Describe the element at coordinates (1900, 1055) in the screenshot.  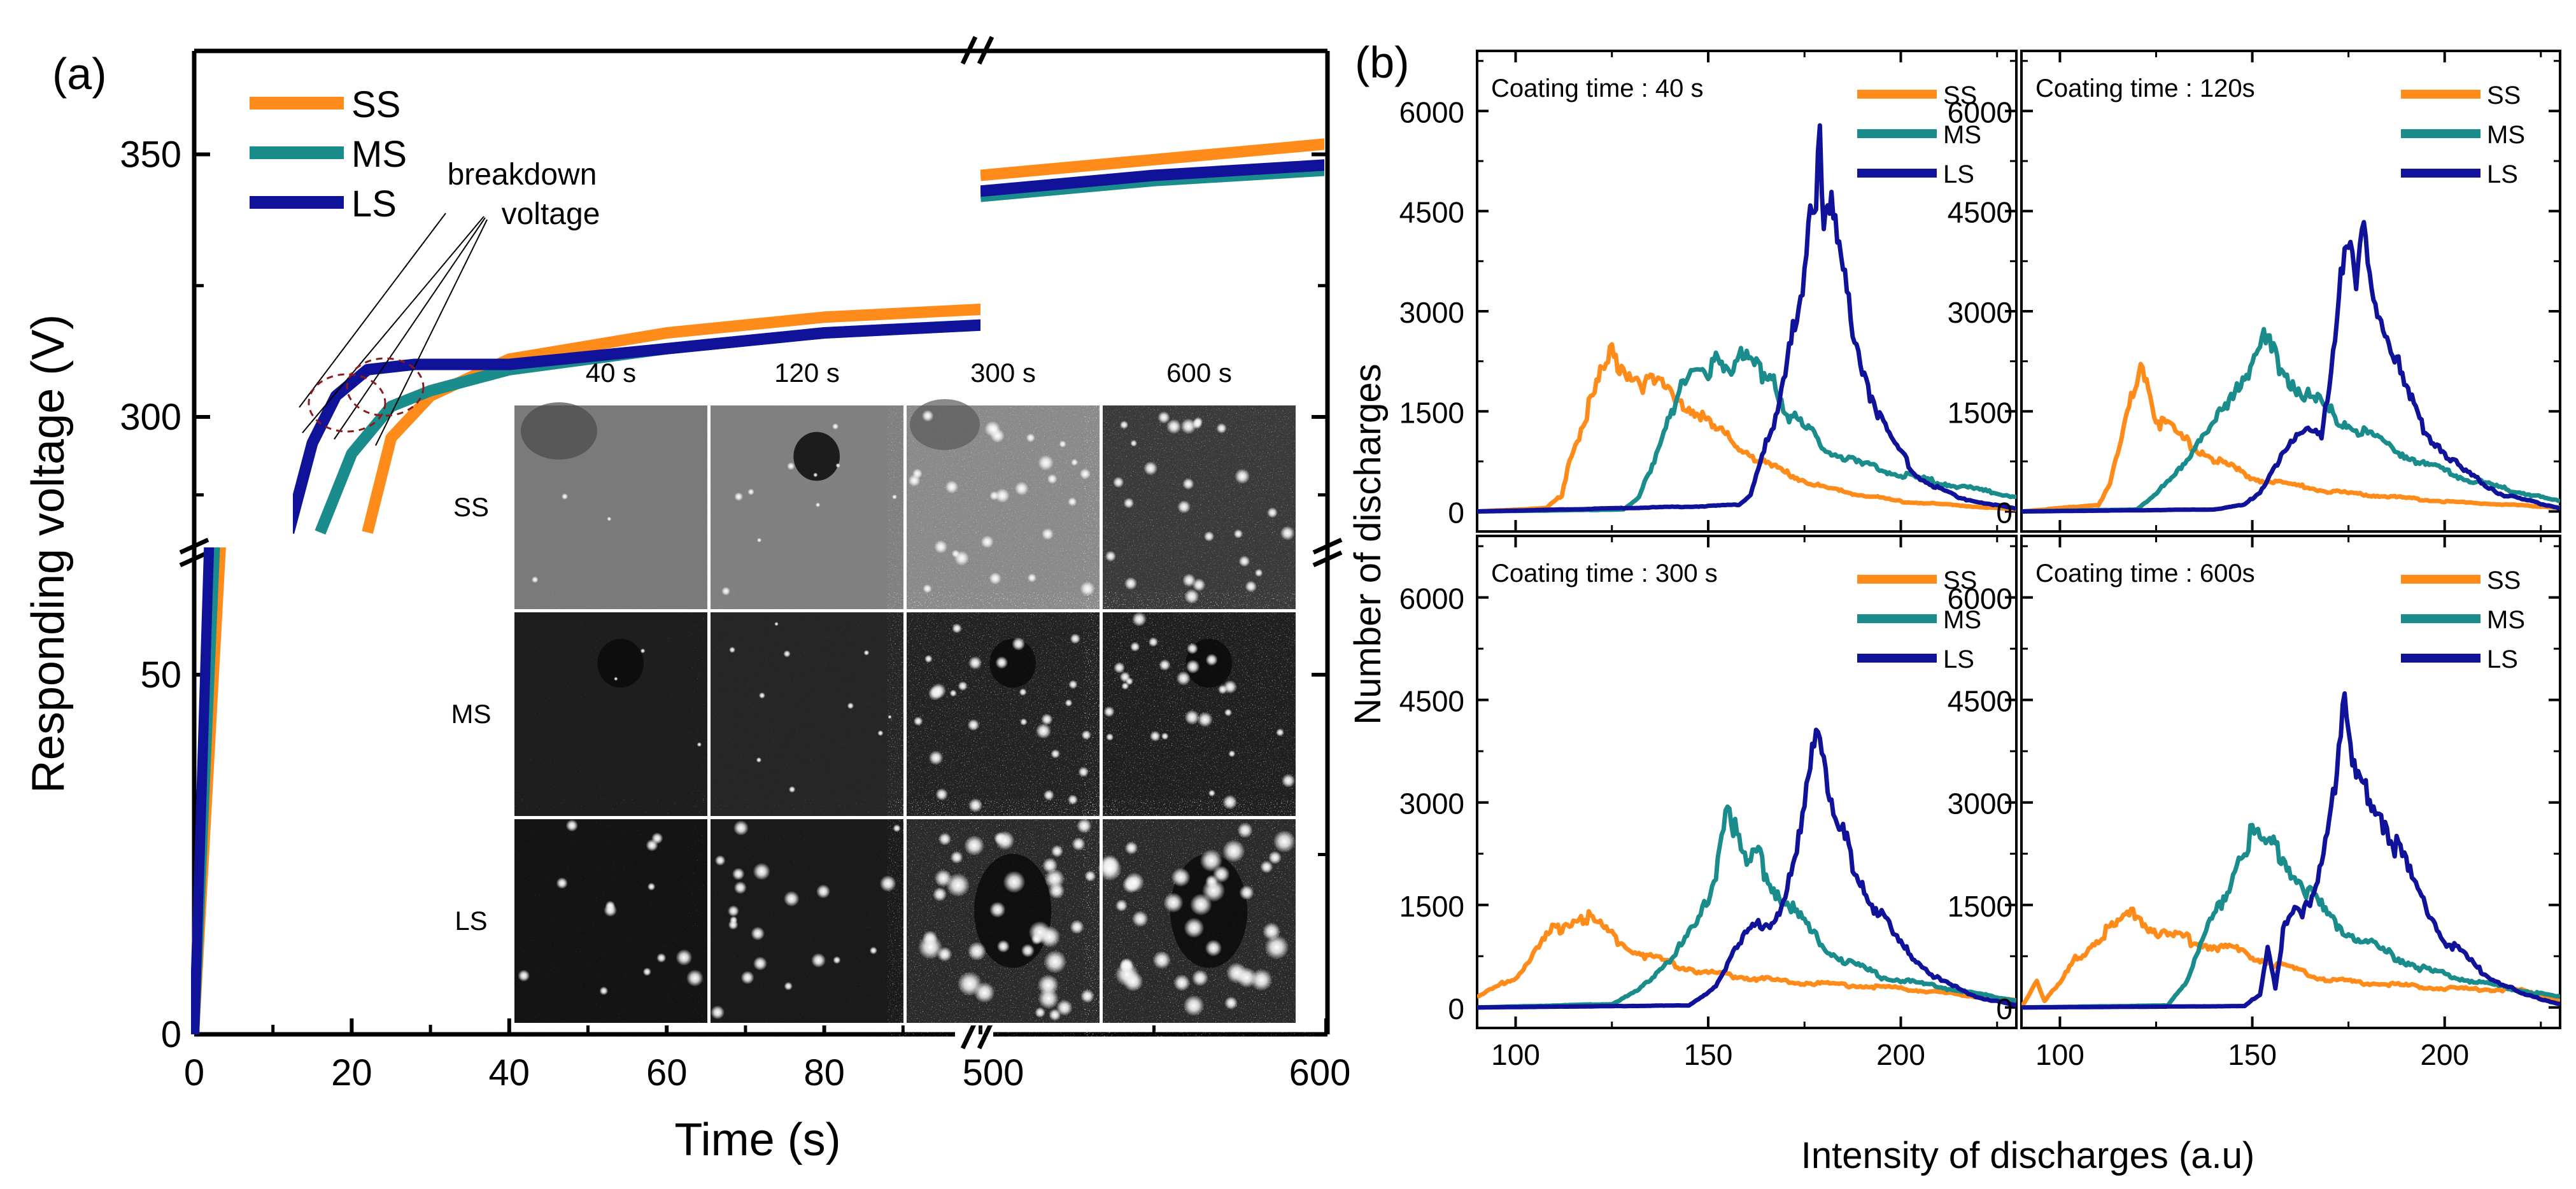
I see `b-xtick-label: 200` at that location.